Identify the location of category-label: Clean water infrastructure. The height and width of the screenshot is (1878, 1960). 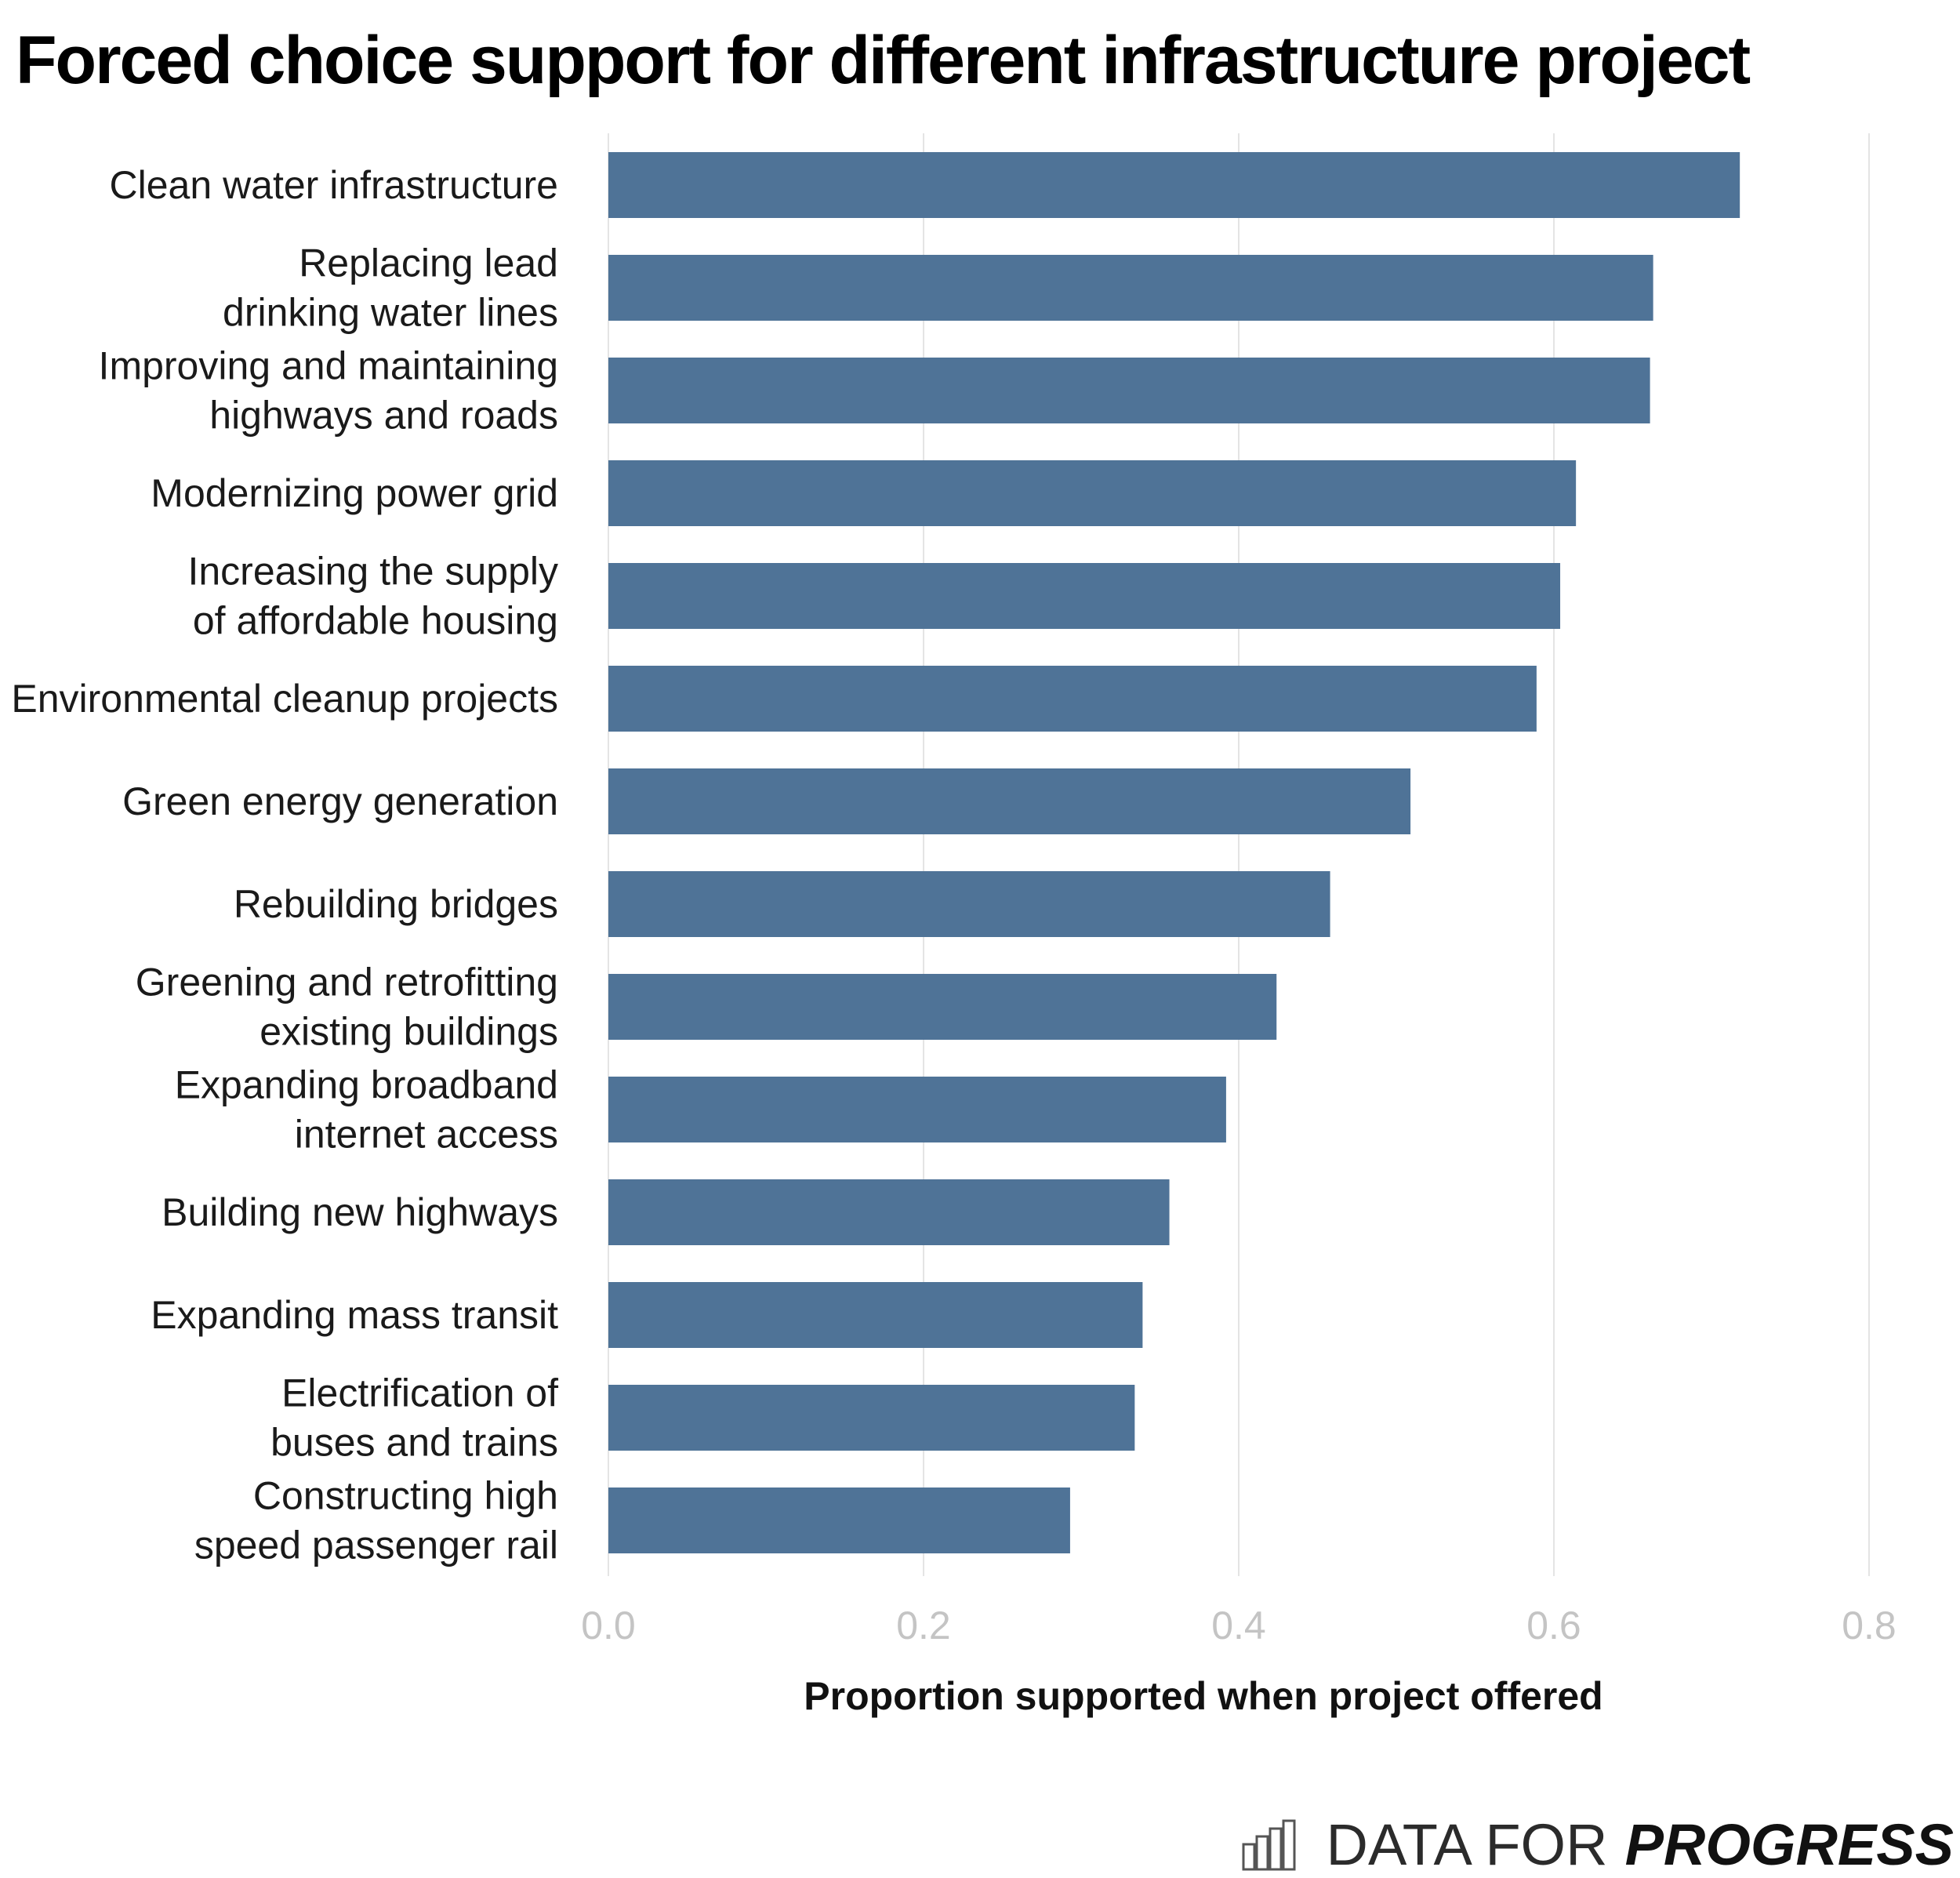
(334, 185).